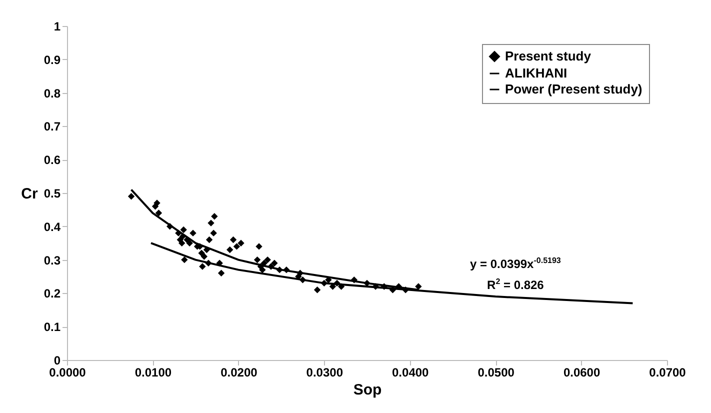 This screenshot has height=413, width=711. Describe the element at coordinates (52, 160) in the screenshot. I see `y-tick-label: 0.6` at that location.